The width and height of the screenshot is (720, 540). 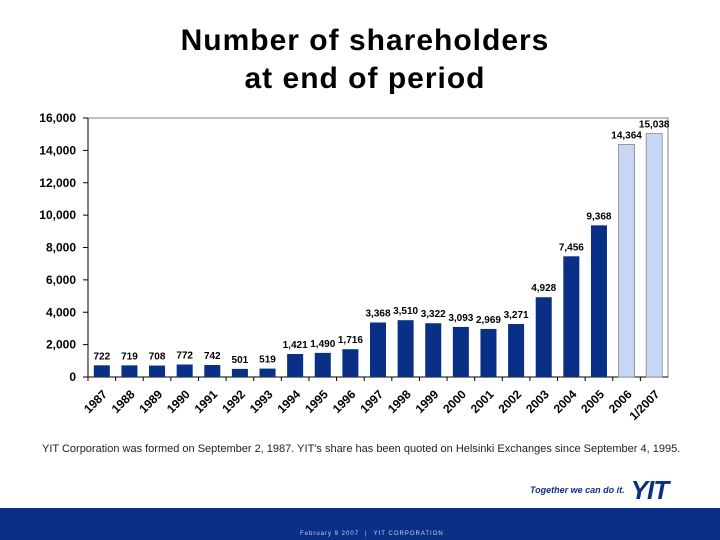 I want to click on yit-logo: Together we can do it. YIT, so click(x=599, y=490).